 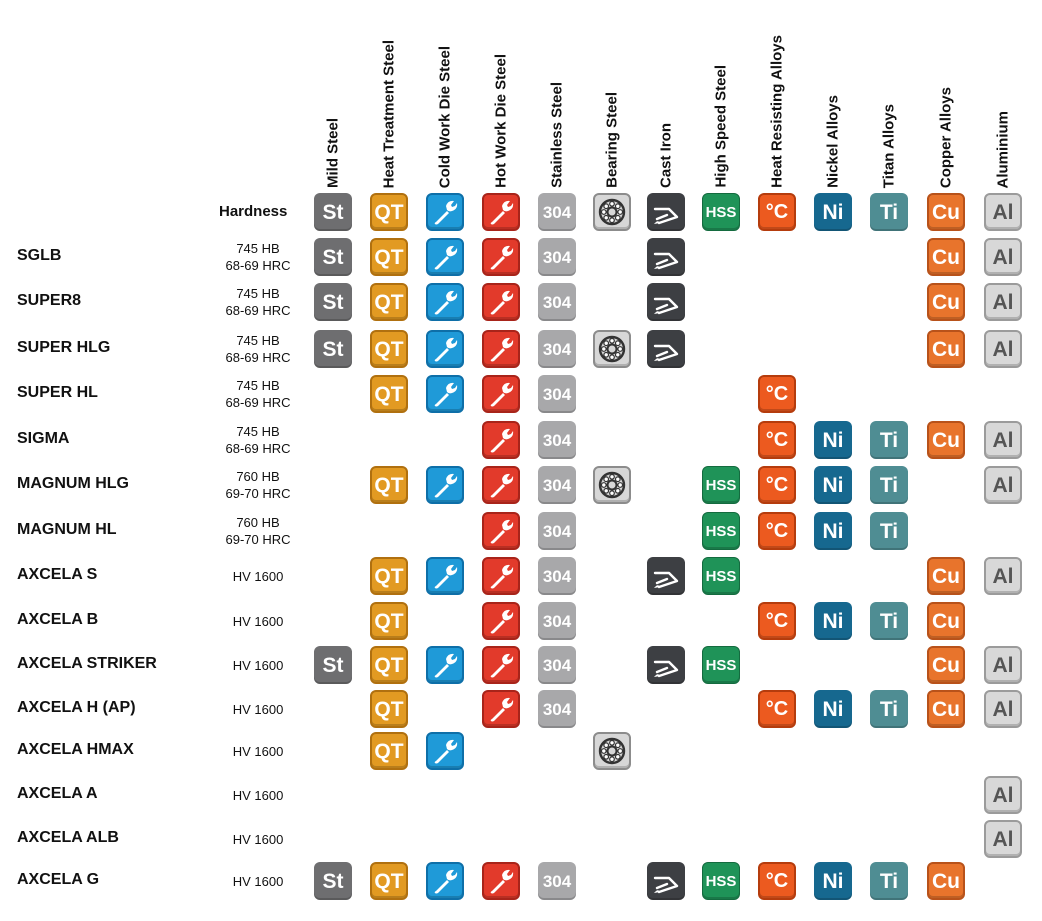 What do you see at coordinates (612, 140) in the screenshot?
I see `column-header-label: Bearing Steel` at bounding box center [612, 140].